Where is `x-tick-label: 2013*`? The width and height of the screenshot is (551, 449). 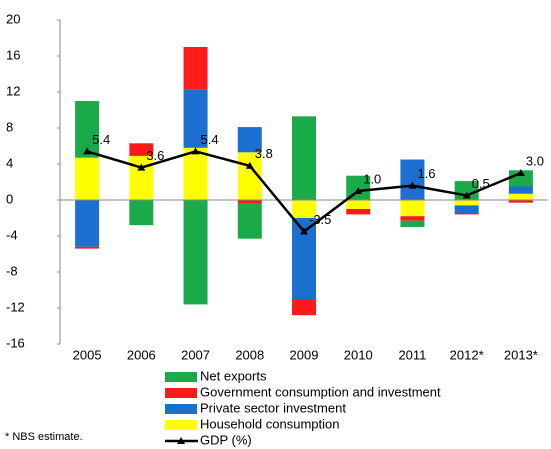 x-tick-label: 2013* is located at coordinates (521, 354).